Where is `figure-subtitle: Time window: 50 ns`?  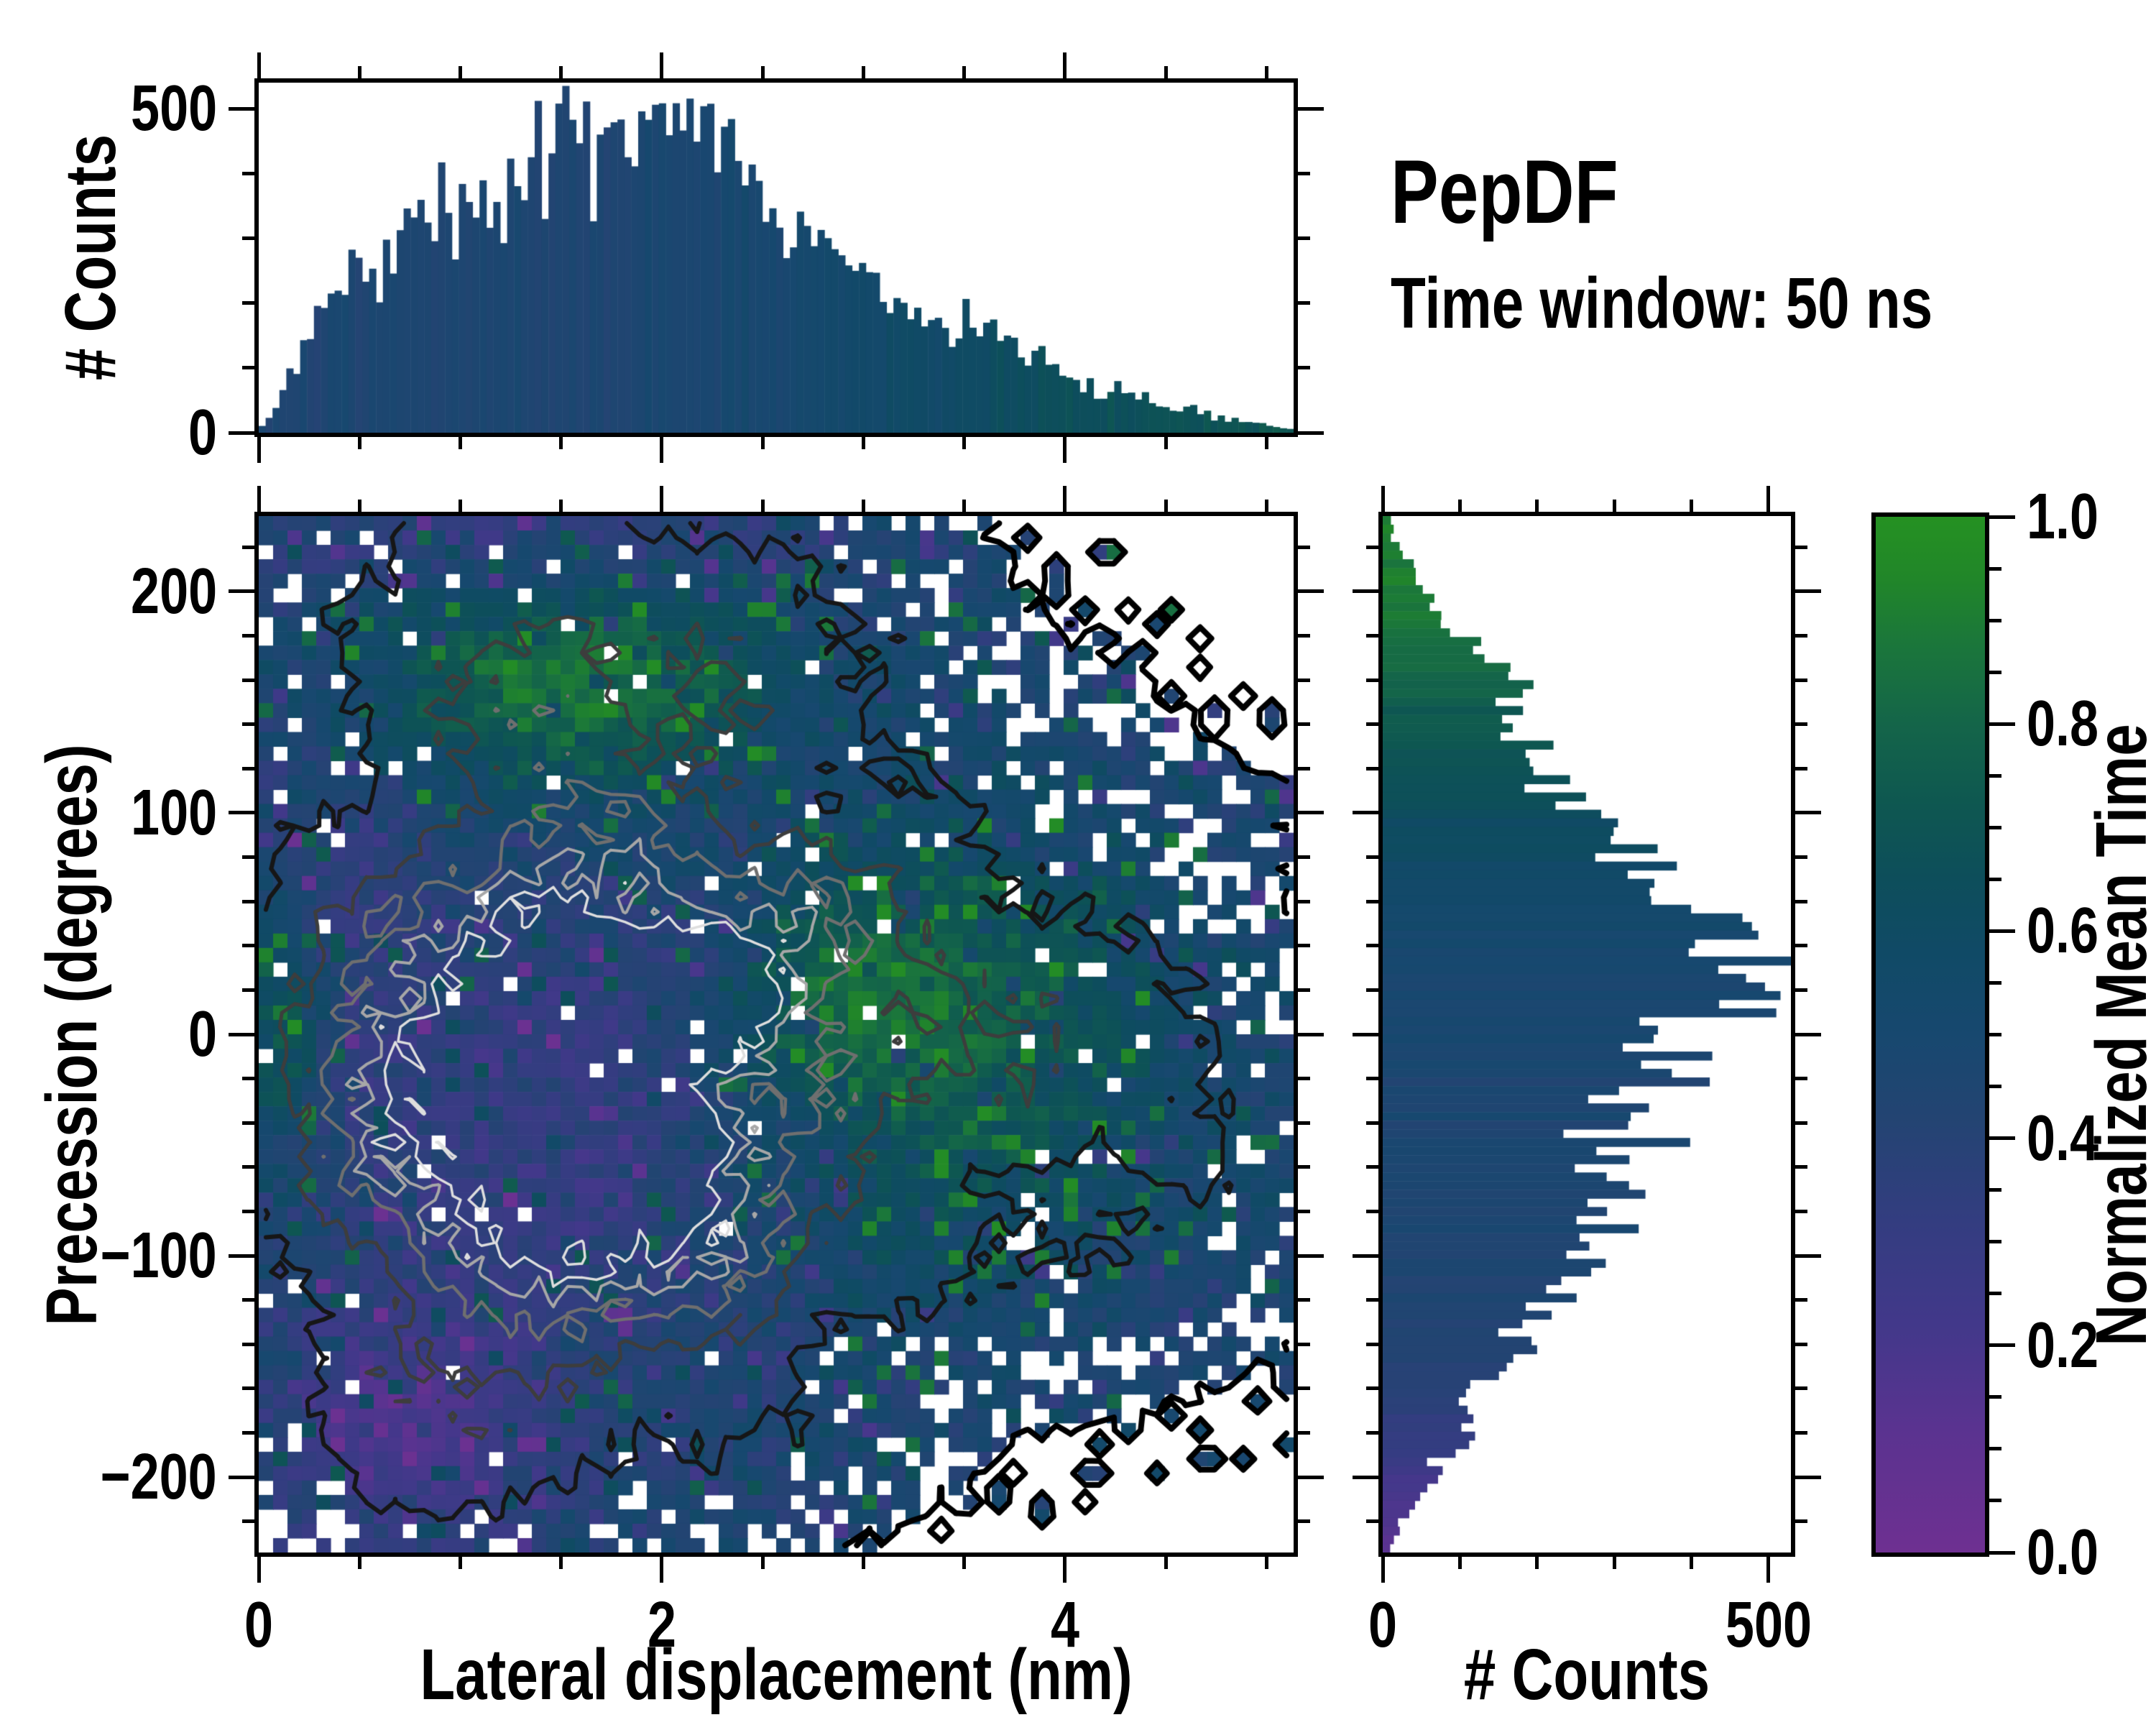 figure-subtitle: Time window: 50 ns is located at coordinates (1662, 303).